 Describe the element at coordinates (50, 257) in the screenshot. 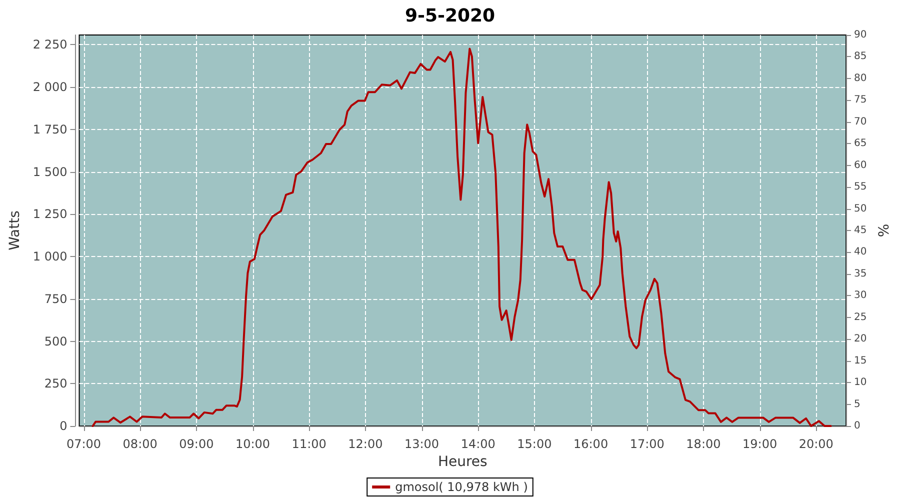

I see `y-tick-label: 1 000` at that location.